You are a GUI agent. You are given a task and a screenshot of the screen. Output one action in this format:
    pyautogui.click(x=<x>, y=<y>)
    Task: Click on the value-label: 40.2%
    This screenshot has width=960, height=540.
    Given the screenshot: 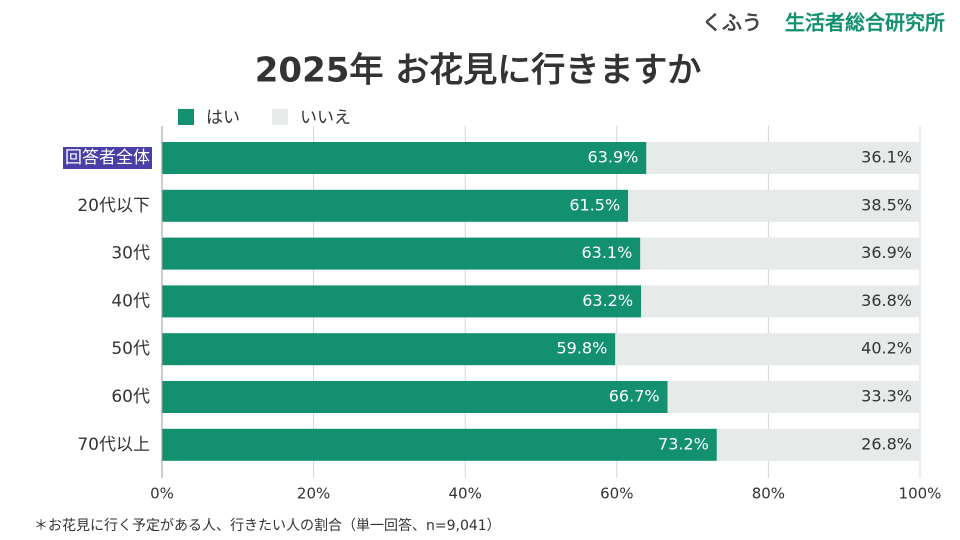 What is the action you would take?
    pyautogui.click(x=886, y=348)
    